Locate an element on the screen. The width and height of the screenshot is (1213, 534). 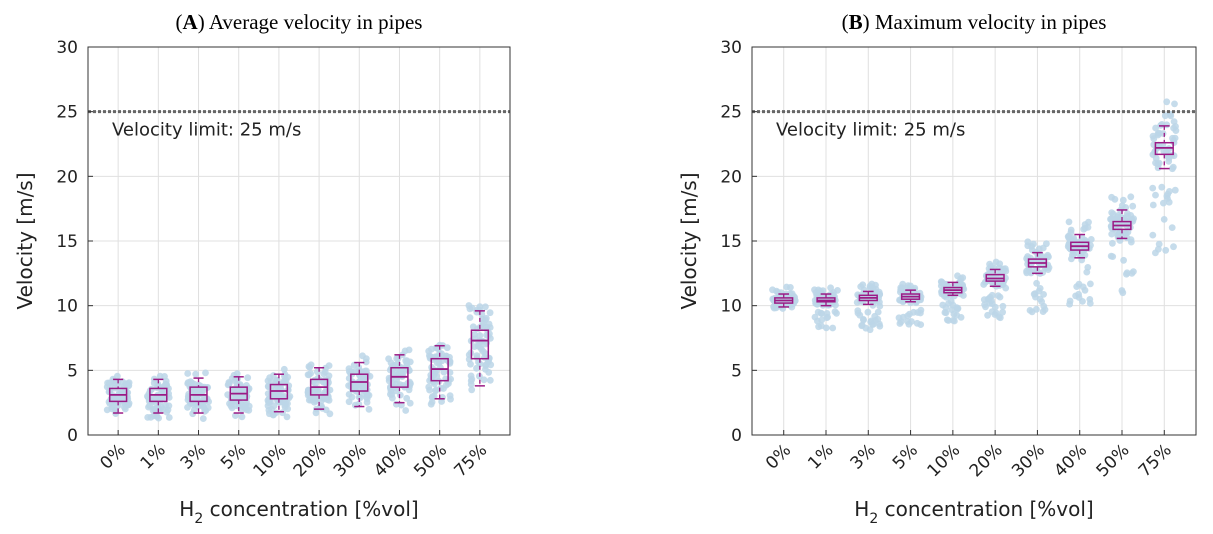
y-tick-label: 20 is located at coordinates (731, 177).